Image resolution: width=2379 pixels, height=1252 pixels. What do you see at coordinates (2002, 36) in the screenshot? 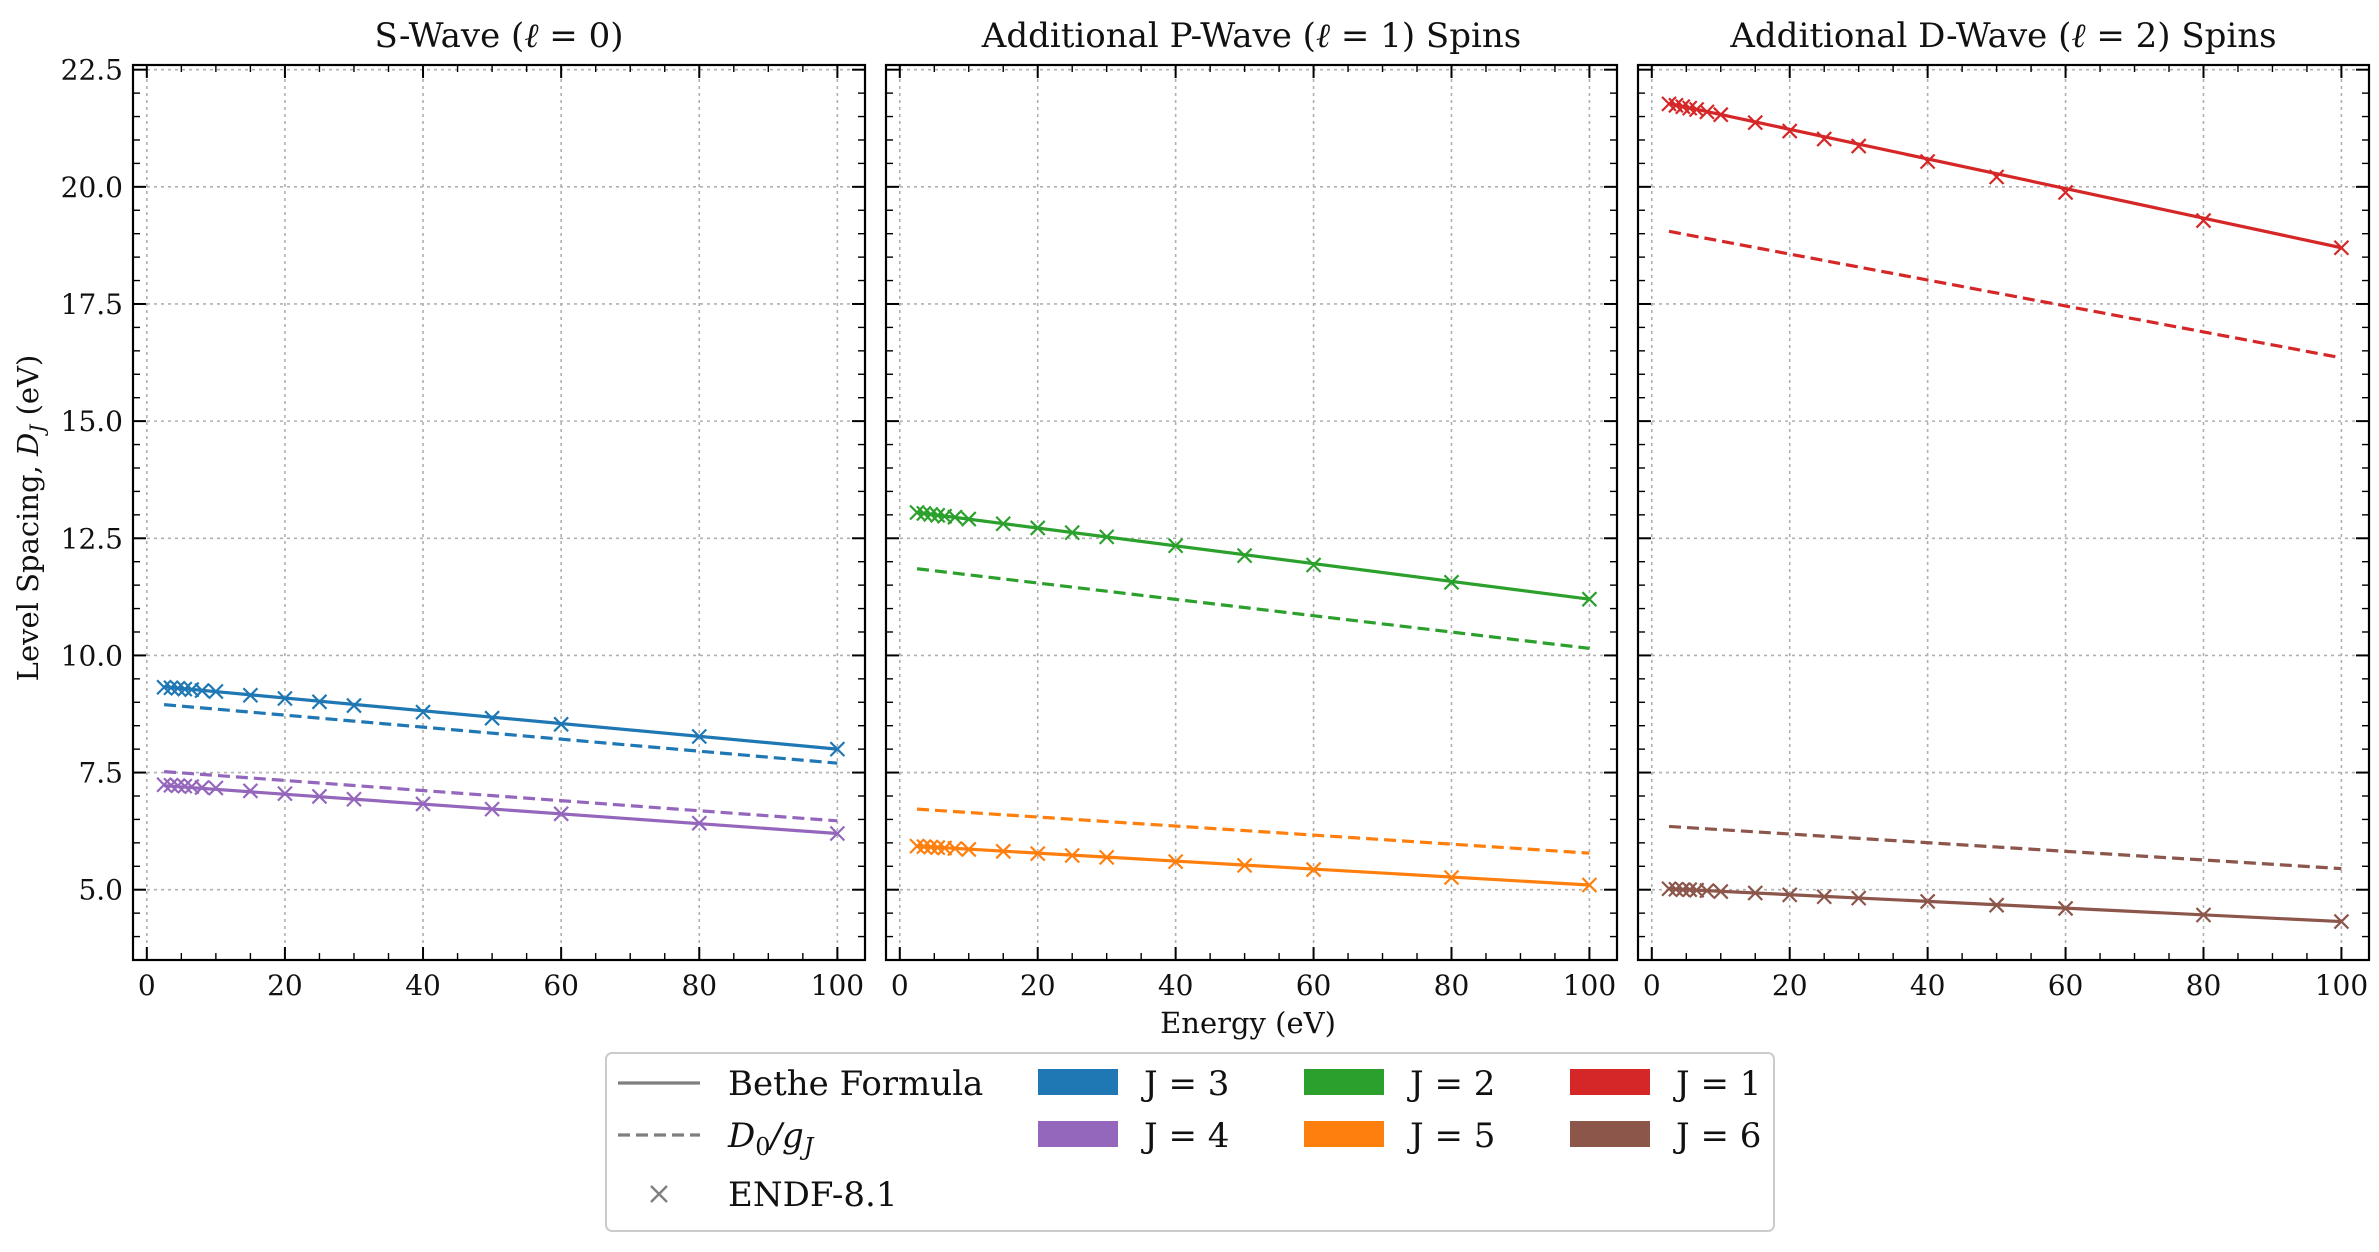
I see `panel-title: Additional D-Wave (ℓ = 2) Spins` at bounding box center [2002, 36].